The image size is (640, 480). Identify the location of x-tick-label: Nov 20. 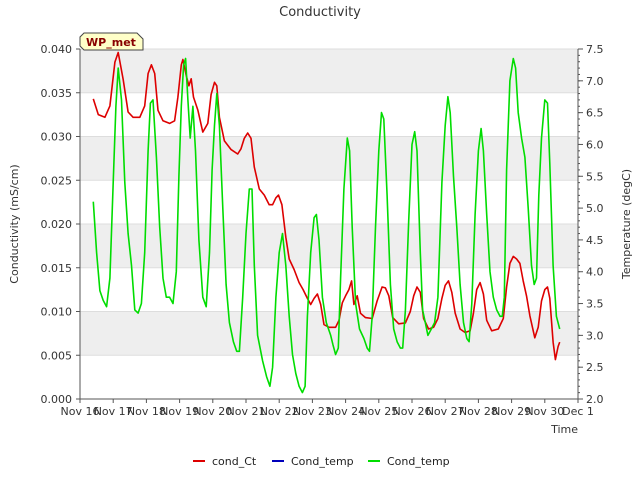
(212, 411).